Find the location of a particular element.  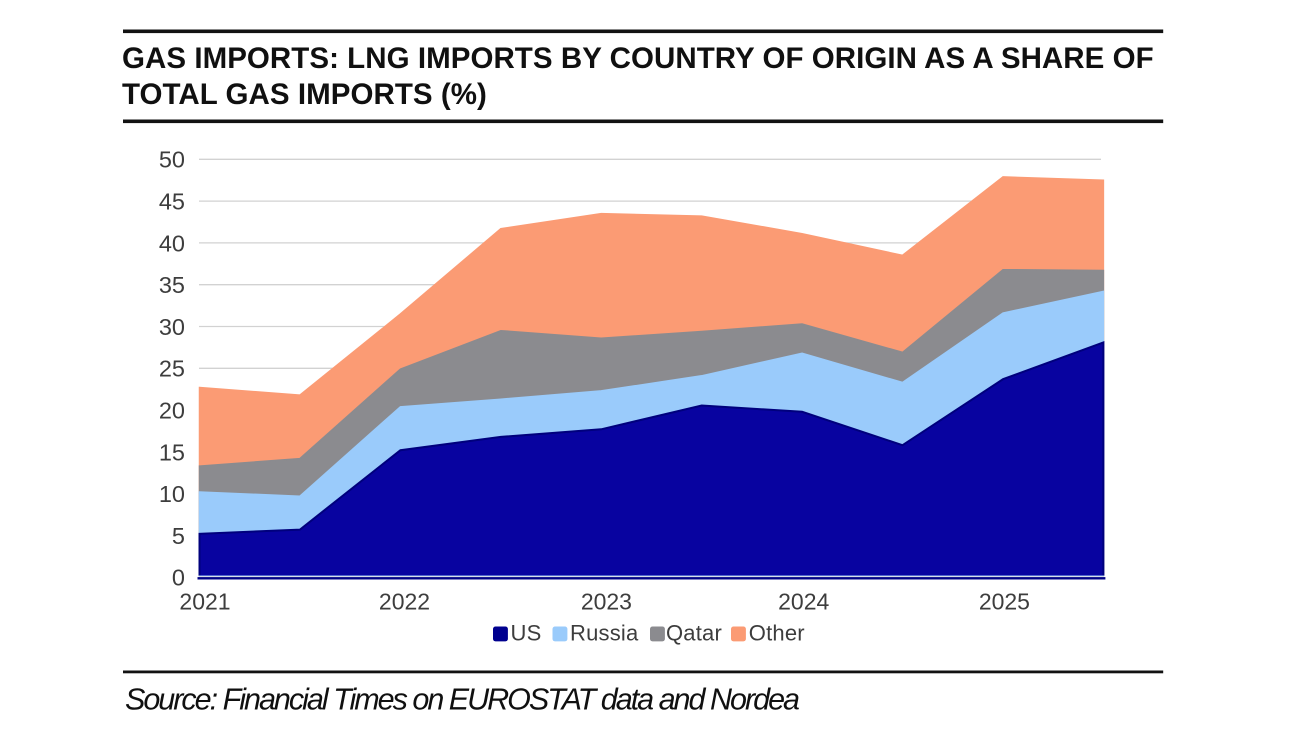

svg-text: 15 is located at coordinates (172, 452).